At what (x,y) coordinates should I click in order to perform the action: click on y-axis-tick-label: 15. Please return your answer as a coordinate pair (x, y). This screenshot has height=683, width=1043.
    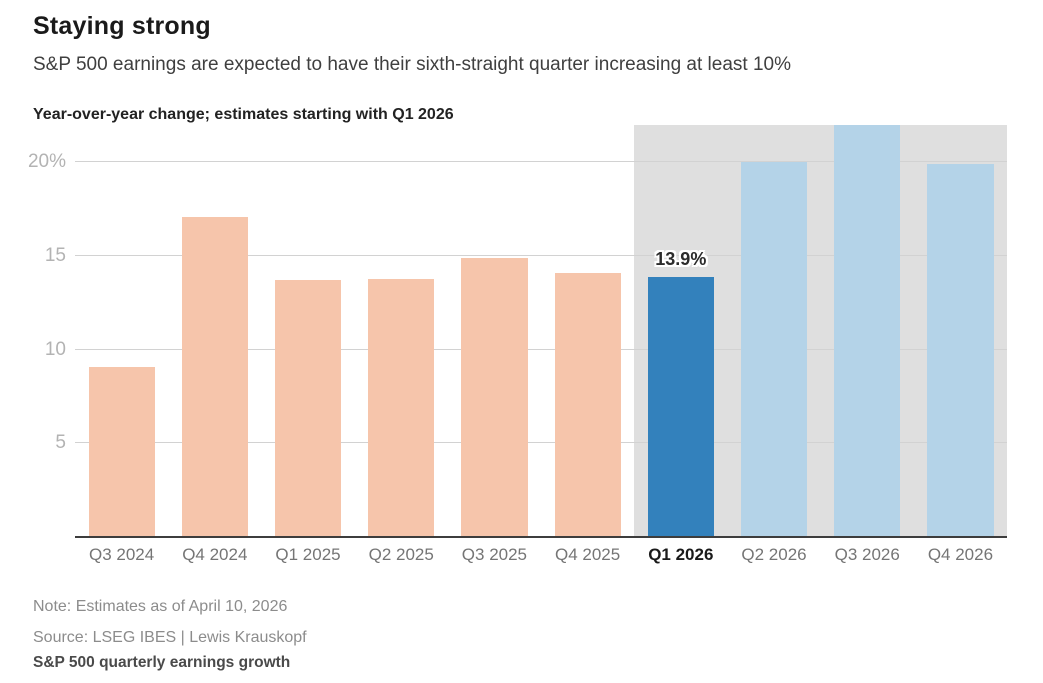
    Looking at the image, I should click on (55, 256).